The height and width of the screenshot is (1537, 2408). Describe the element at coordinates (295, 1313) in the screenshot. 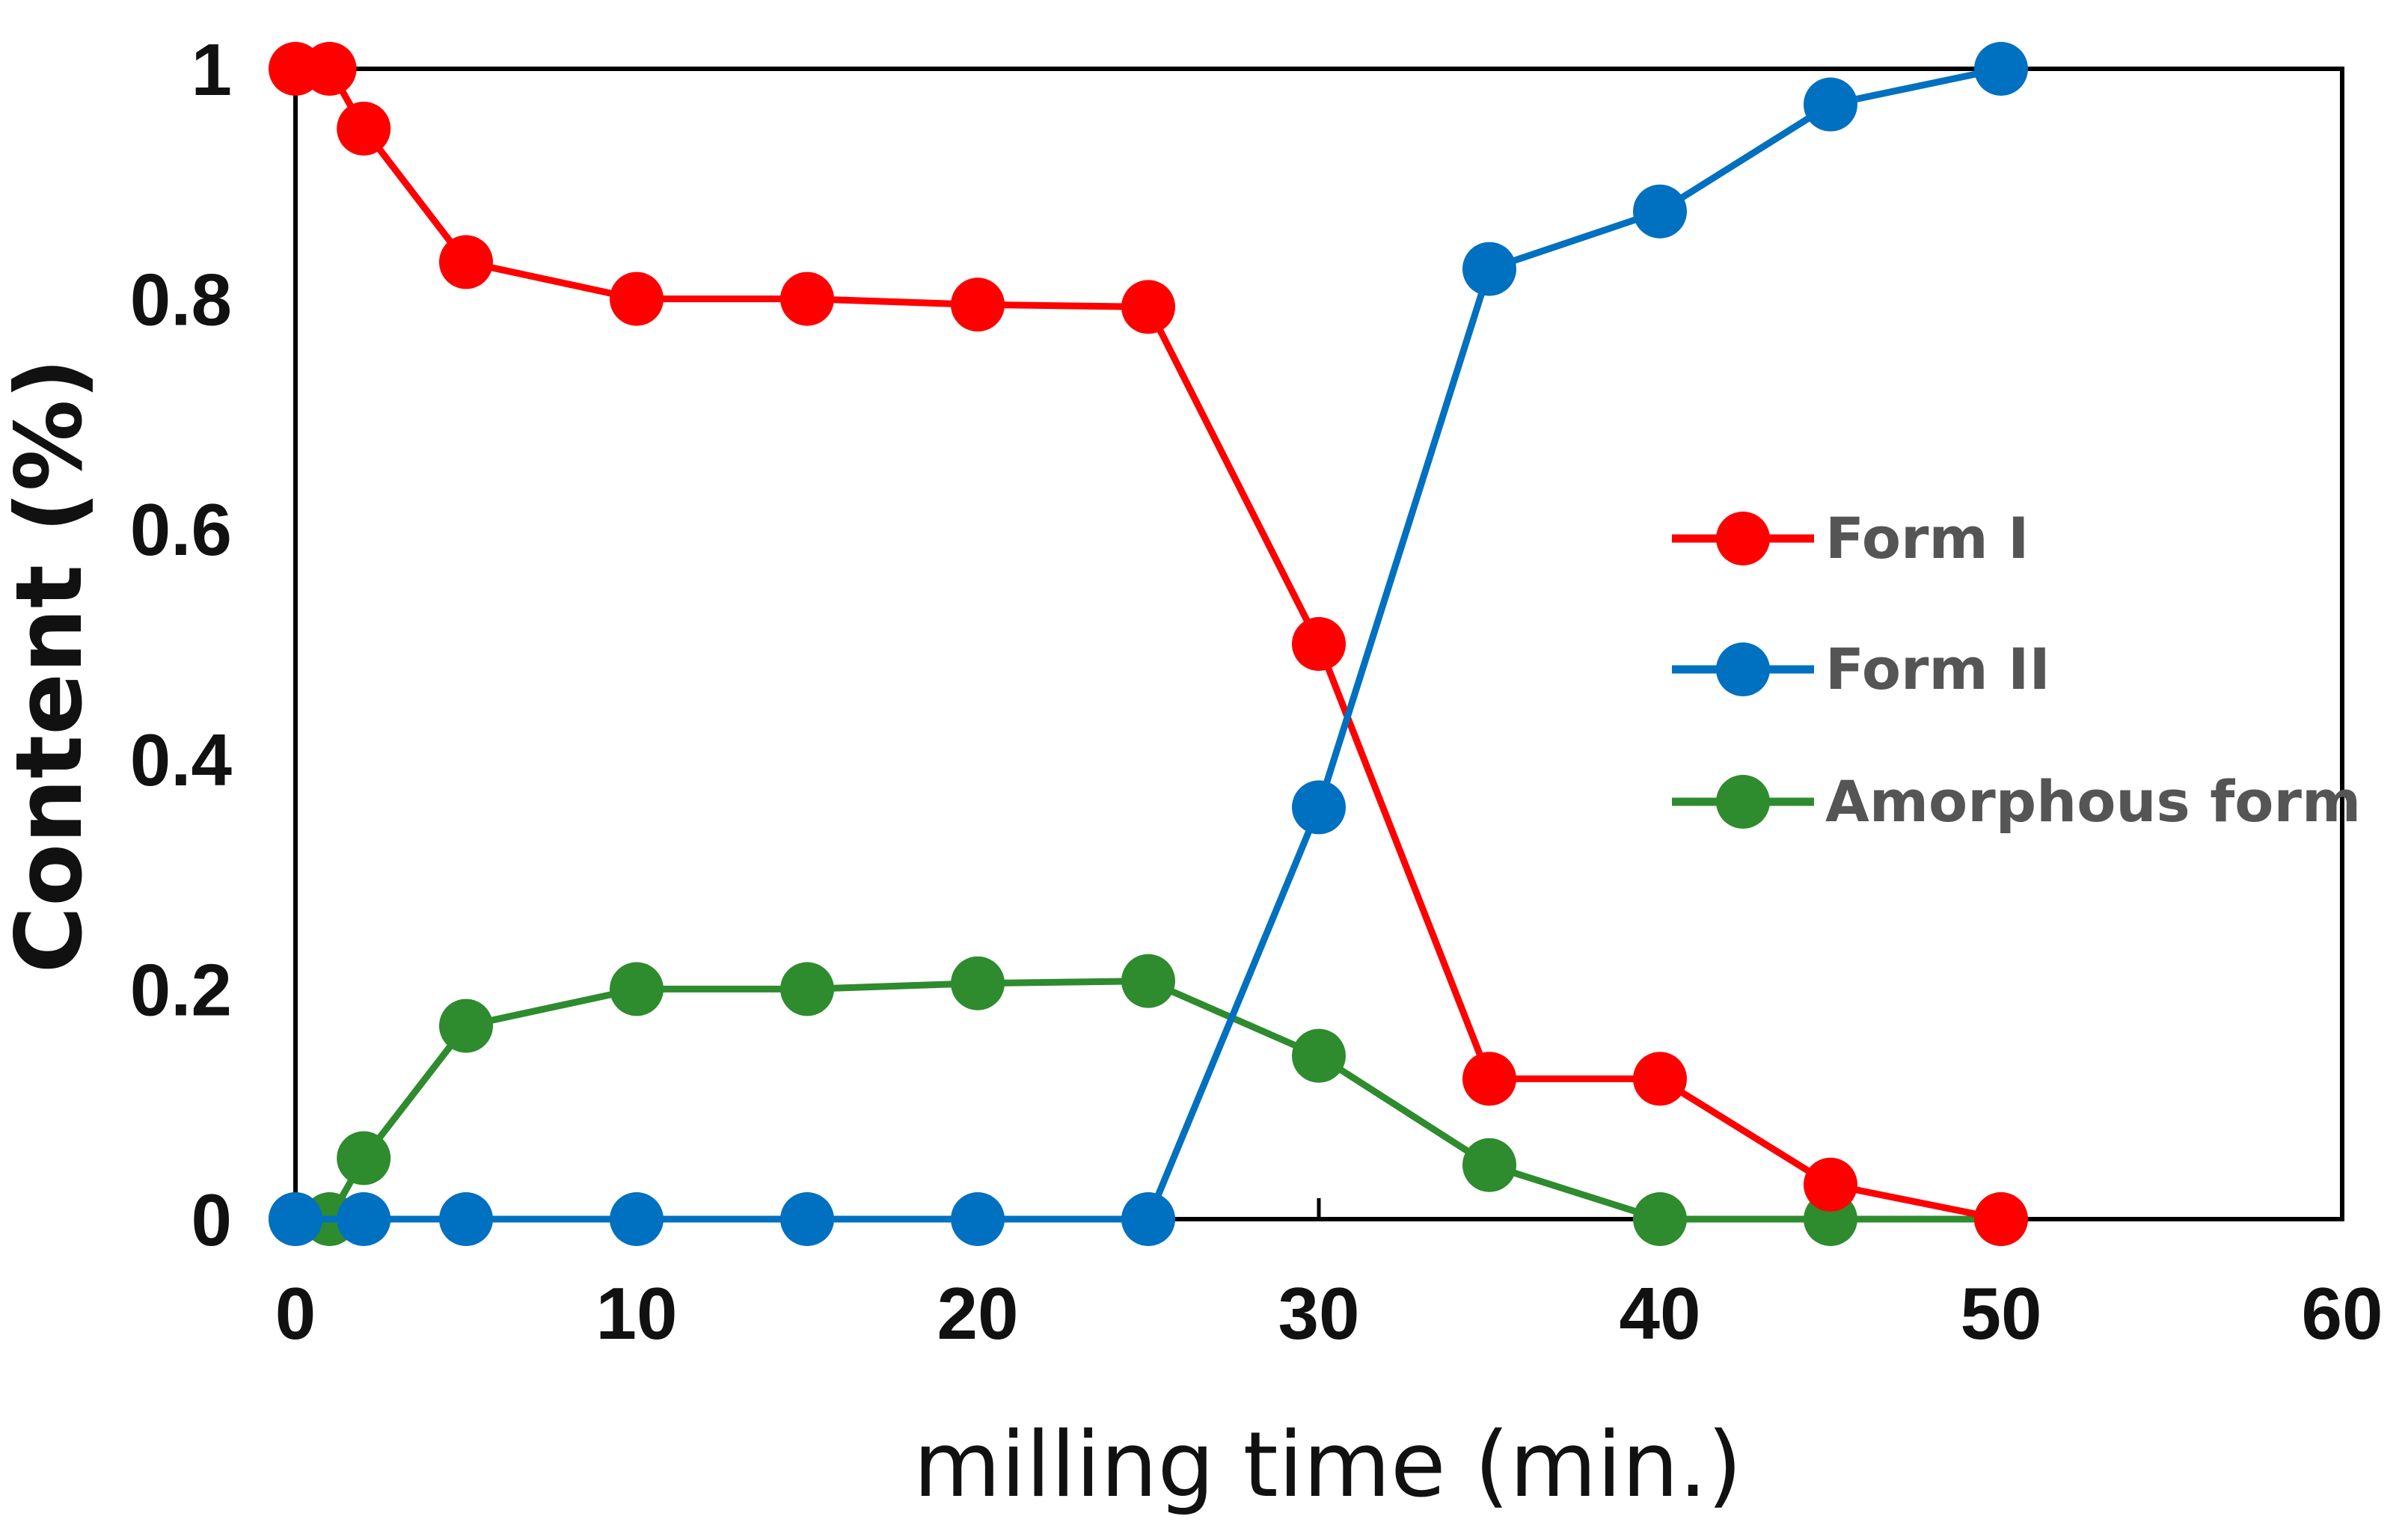

I see `x-tick-label: 0` at that location.